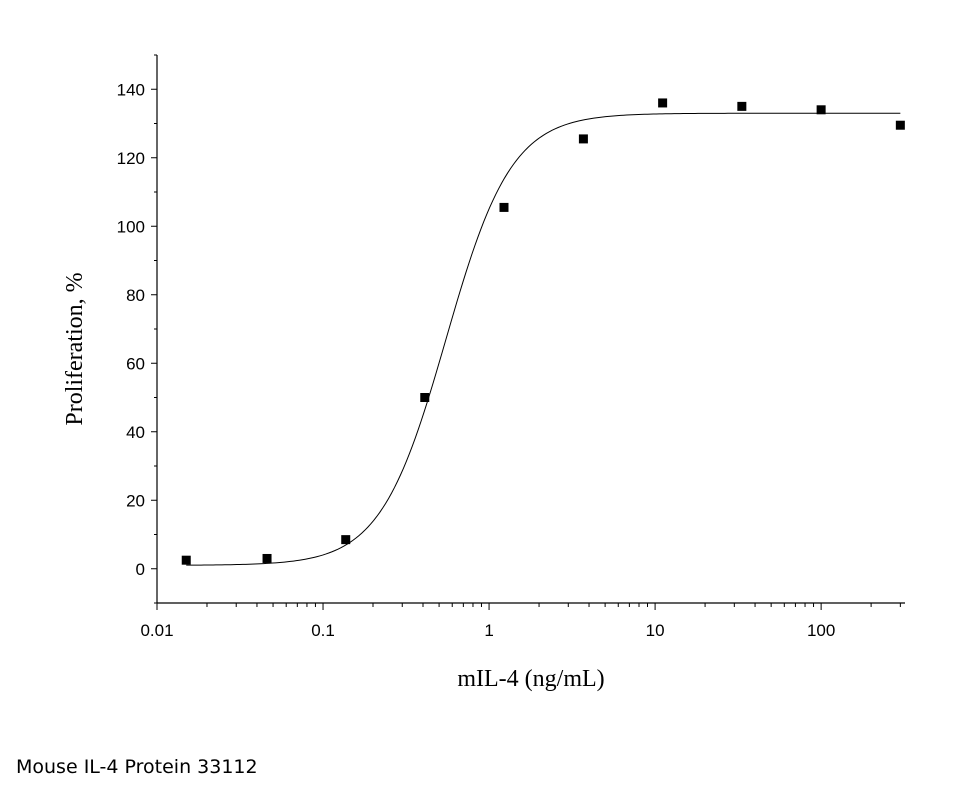 Image resolution: width=960 pixels, height=796 pixels. What do you see at coordinates (137, 767) in the screenshot?
I see `figure-caption: Mouse IL-4 Protein 33112` at bounding box center [137, 767].